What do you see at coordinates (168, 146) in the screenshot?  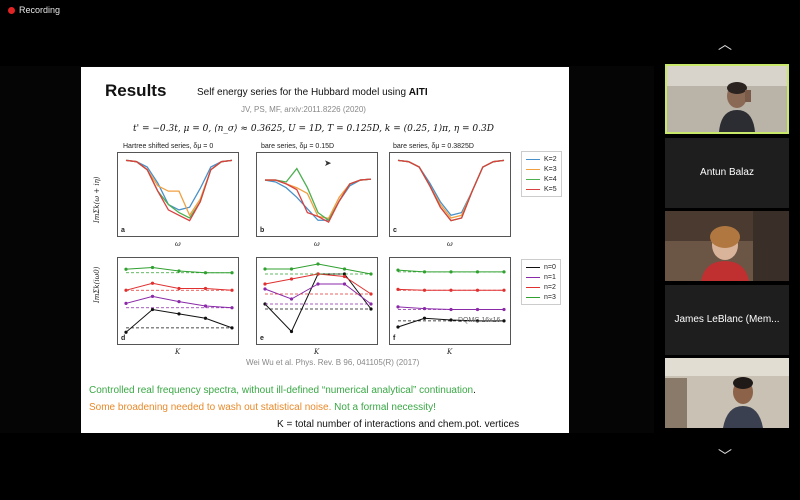 I see `panel-a-title: Hartree shifted series, δμ = 0` at bounding box center [168, 146].